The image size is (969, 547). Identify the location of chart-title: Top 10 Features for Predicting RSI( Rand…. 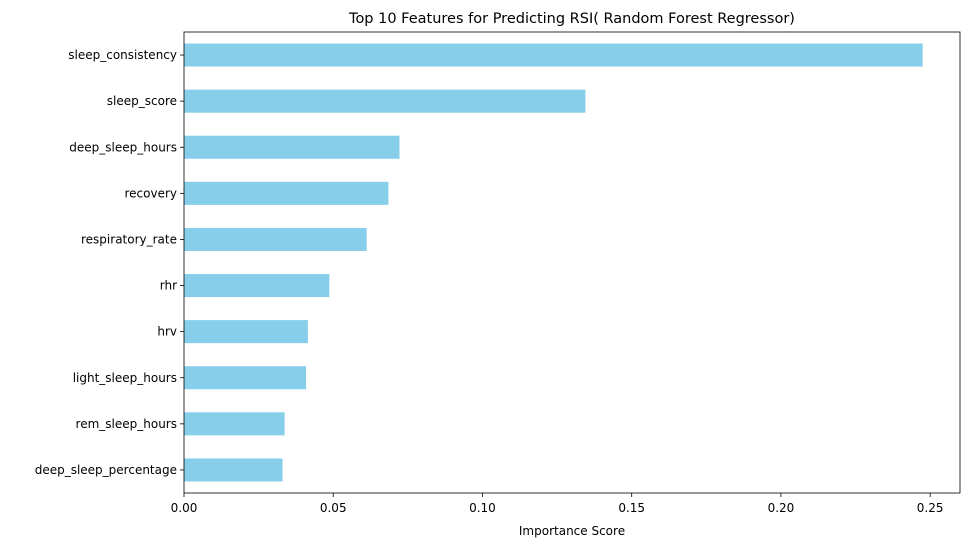
(571, 19).